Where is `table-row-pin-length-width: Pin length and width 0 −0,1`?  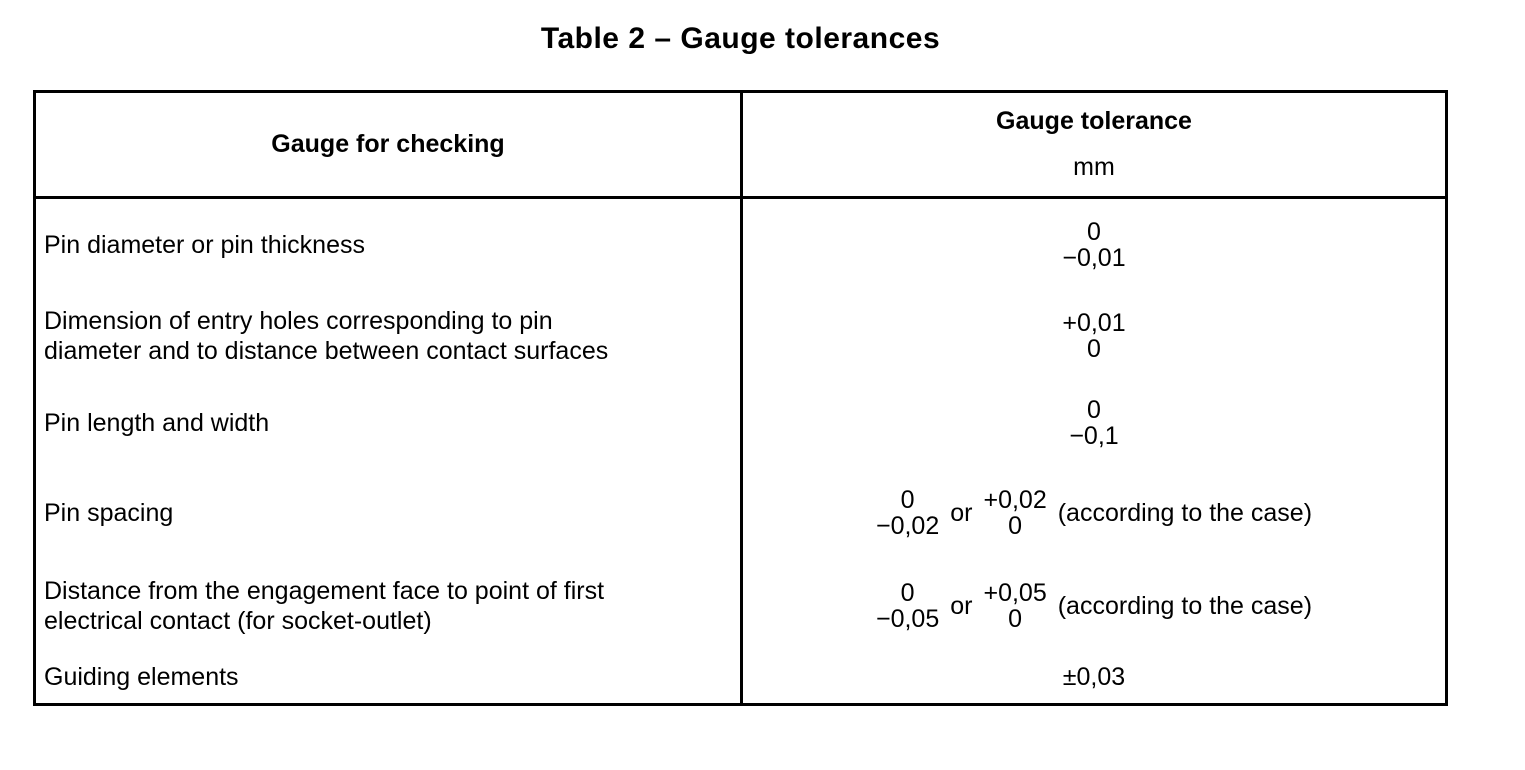
table-row-pin-length-width: Pin length and width 0 −0,1 is located at coordinates (740, 423).